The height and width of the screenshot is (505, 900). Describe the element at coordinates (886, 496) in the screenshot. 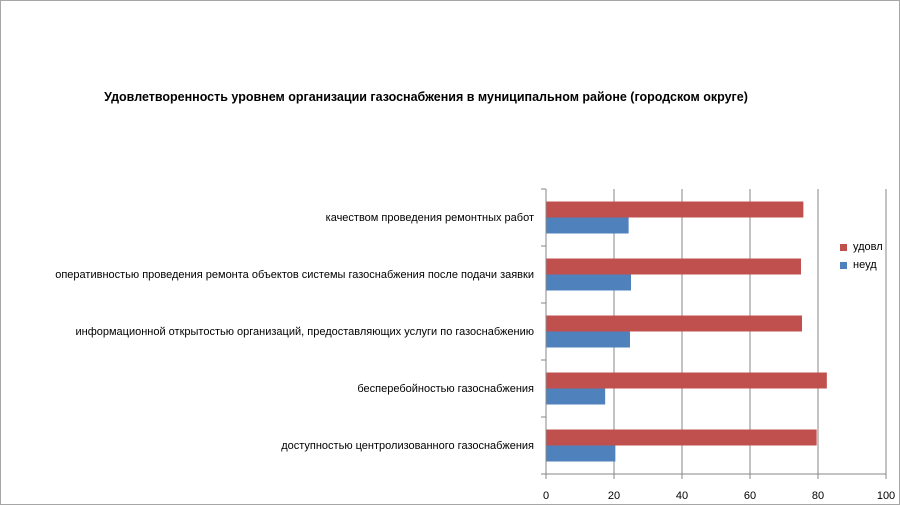

I see `x-tick-label: 100` at that location.